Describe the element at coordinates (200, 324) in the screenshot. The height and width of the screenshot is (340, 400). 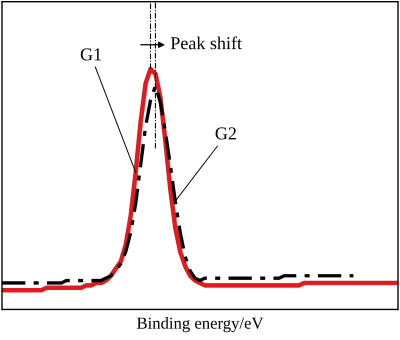
I see `x-axis-title: Binding energy/eV` at that location.